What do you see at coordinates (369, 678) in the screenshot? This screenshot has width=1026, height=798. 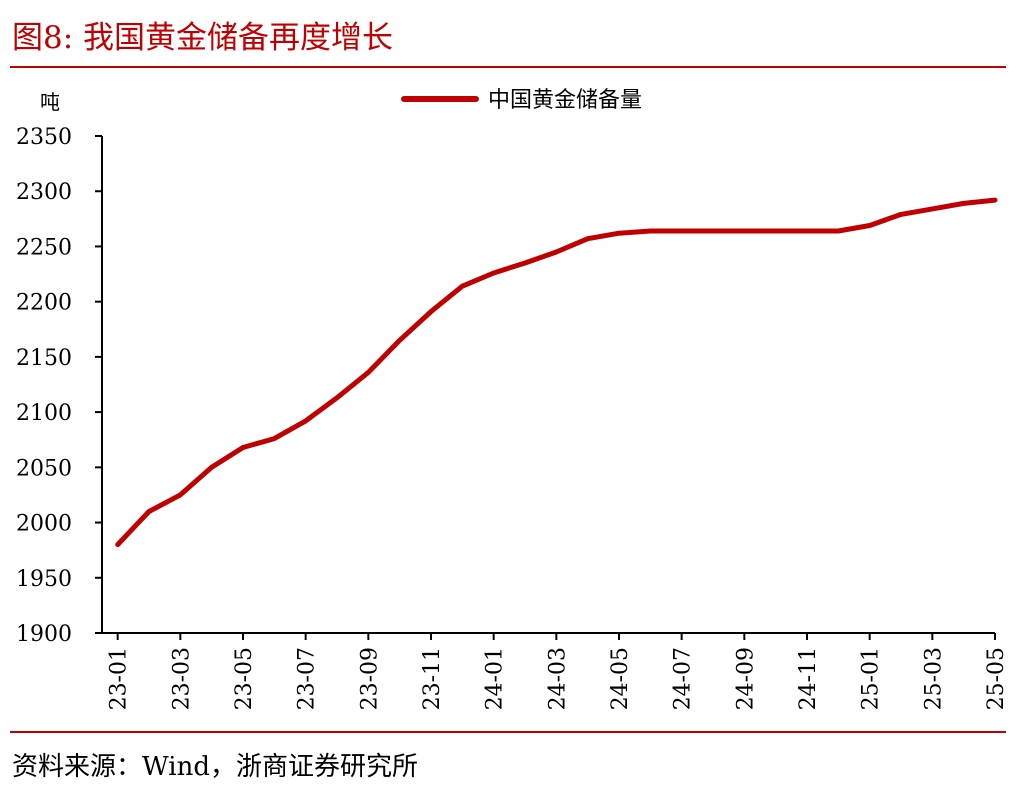 I see `x-tick-label: 23-09` at bounding box center [369, 678].